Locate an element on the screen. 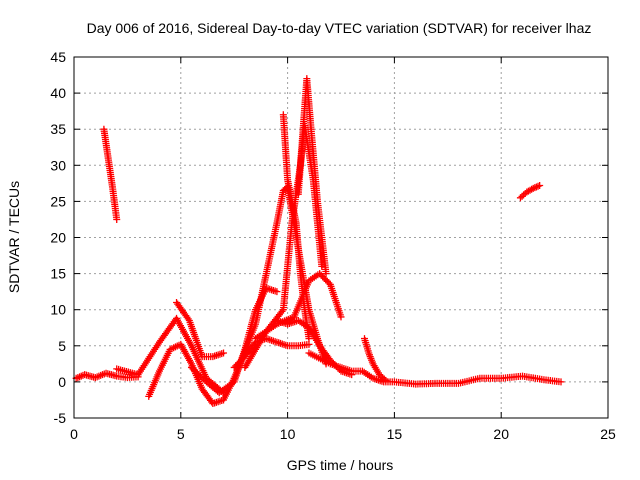 The width and height of the screenshot is (640, 480). y-tick-label: 30 is located at coordinates (58, 165).